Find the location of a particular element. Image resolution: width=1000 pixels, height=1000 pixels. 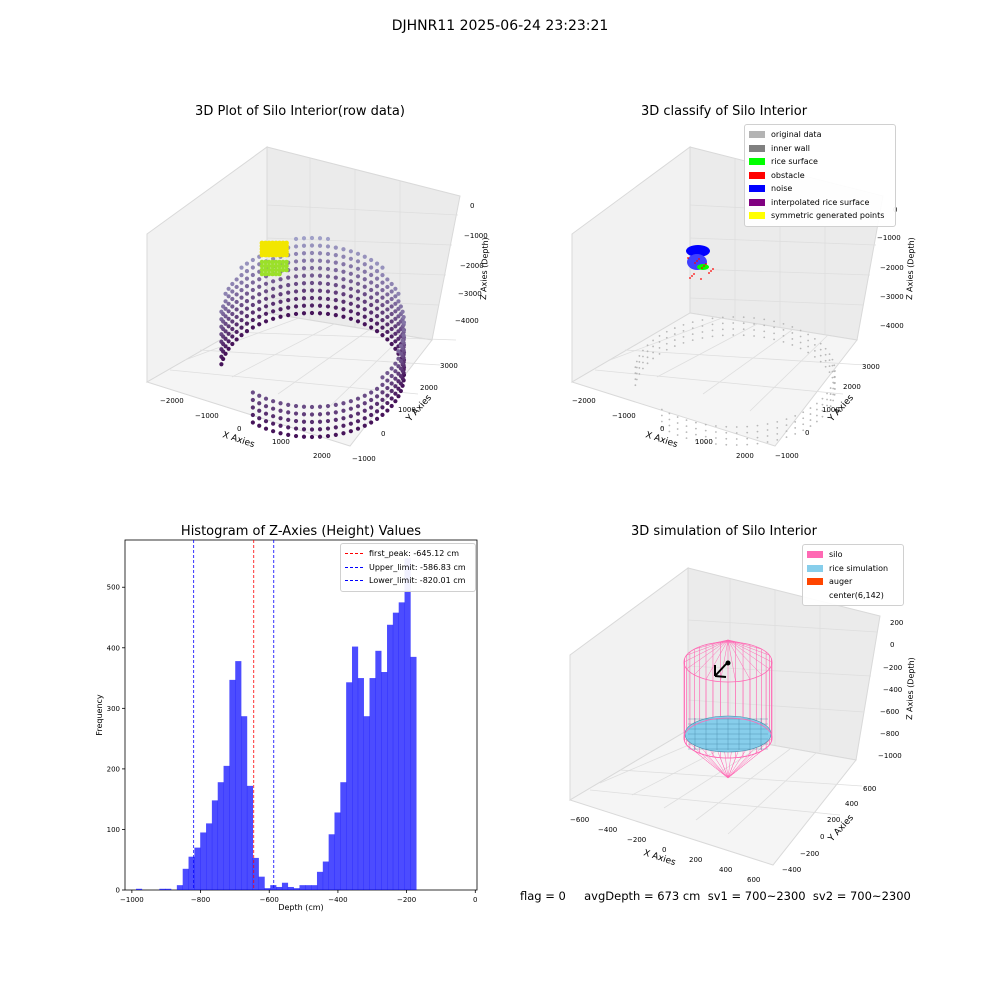

p4-ztick: −600 is located at coordinates (889, 712).